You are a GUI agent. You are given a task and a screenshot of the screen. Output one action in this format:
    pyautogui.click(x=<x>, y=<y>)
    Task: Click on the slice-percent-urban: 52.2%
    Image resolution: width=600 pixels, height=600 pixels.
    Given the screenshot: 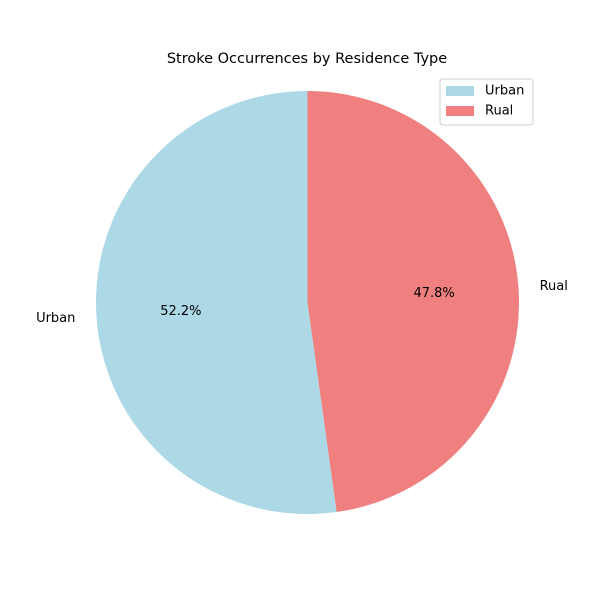 What is the action you would take?
    pyautogui.click(x=180, y=311)
    